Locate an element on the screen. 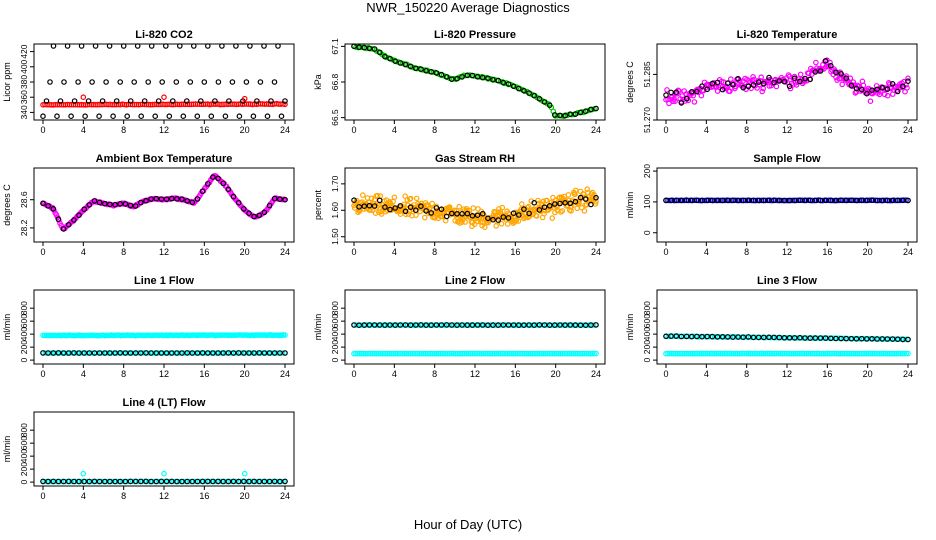 This screenshot has height=540, width=936. y-tick-label: 360 is located at coordinates (24, 97).